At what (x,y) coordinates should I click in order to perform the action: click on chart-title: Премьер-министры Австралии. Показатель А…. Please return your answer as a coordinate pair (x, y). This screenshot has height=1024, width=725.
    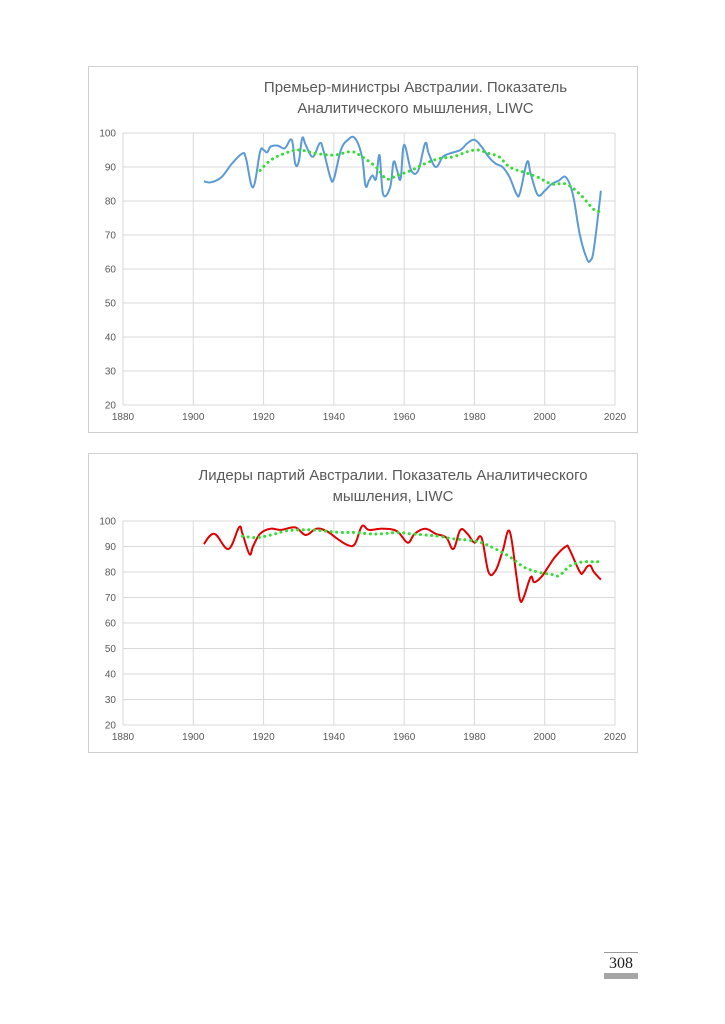
    Looking at the image, I should click on (415, 98).